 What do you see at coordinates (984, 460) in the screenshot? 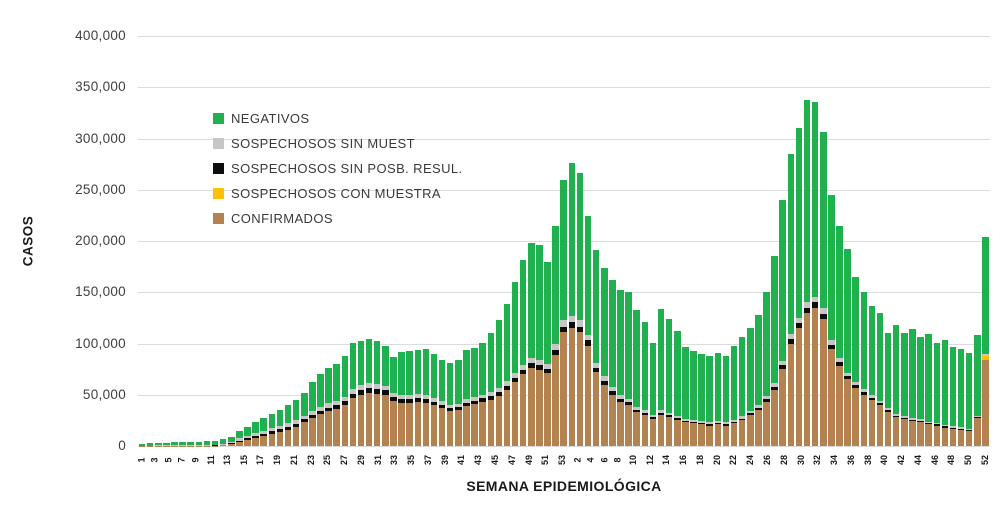
I see `x-tick-label: 52` at bounding box center [984, 460].